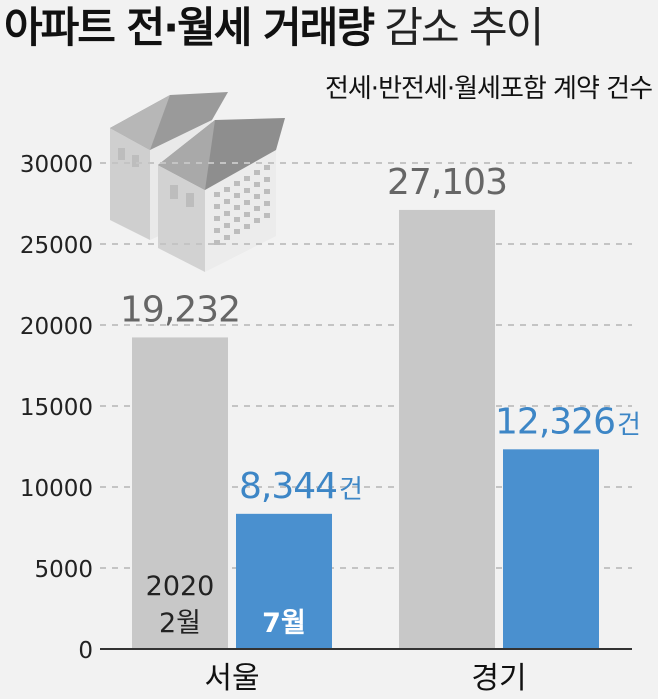  What do you see at coordinates (180, 309) in the screenshot?
I see `value-label: 19,232` at bounding box center [180, 309].